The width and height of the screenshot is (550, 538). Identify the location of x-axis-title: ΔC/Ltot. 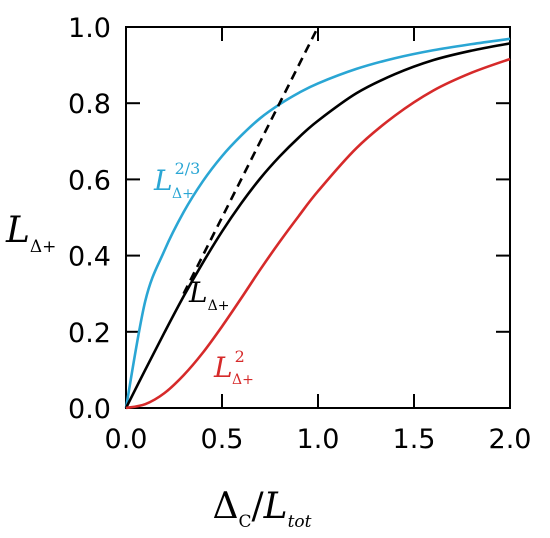
(262, 509).